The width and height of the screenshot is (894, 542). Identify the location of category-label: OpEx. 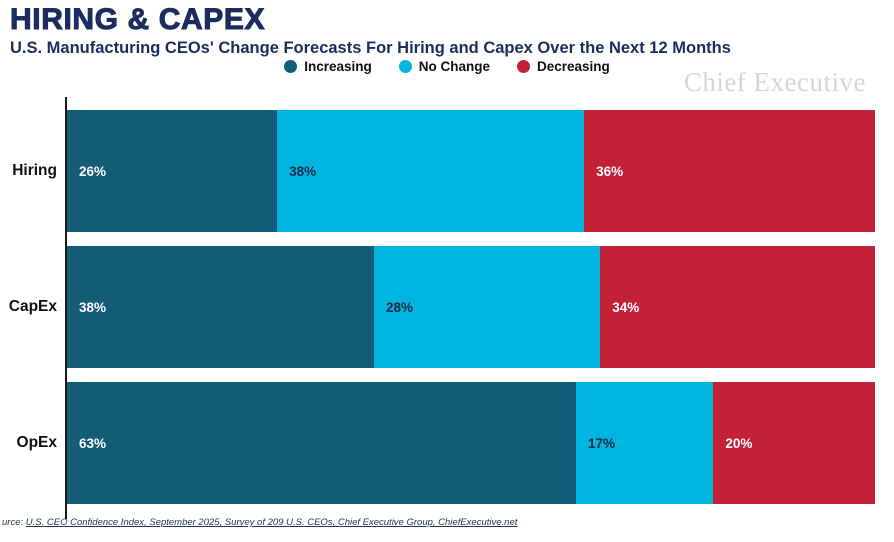
(36, 442).